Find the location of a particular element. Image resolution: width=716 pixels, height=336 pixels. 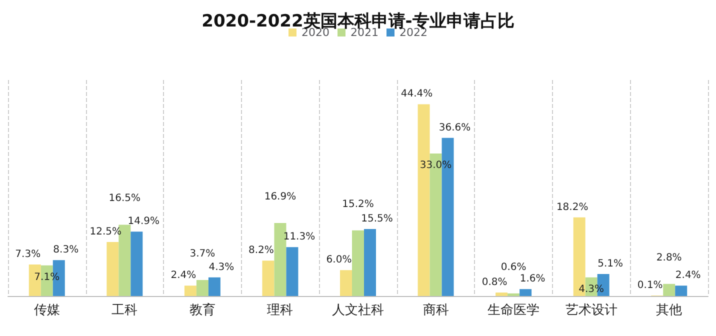

data-label: 16.5% is located at coordinates (124, 198).